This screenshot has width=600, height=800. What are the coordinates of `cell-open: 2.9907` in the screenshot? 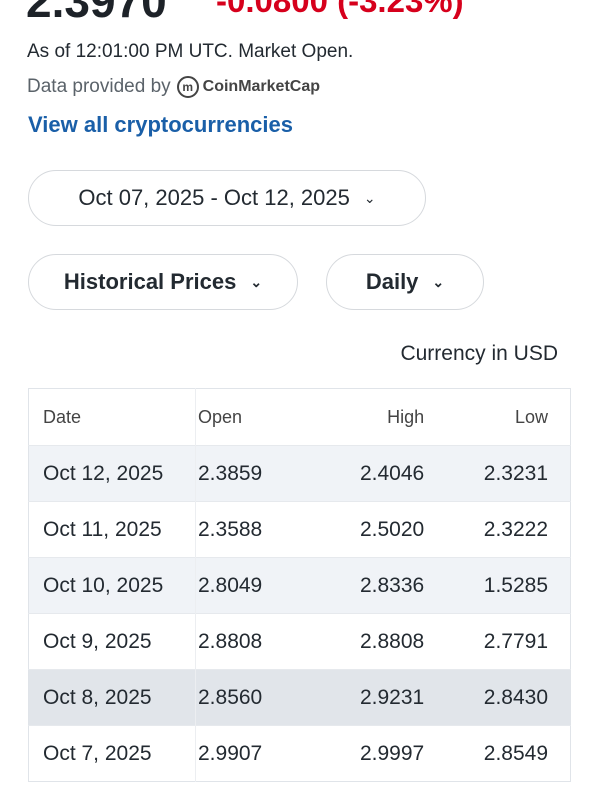 It's located at (258, 753).